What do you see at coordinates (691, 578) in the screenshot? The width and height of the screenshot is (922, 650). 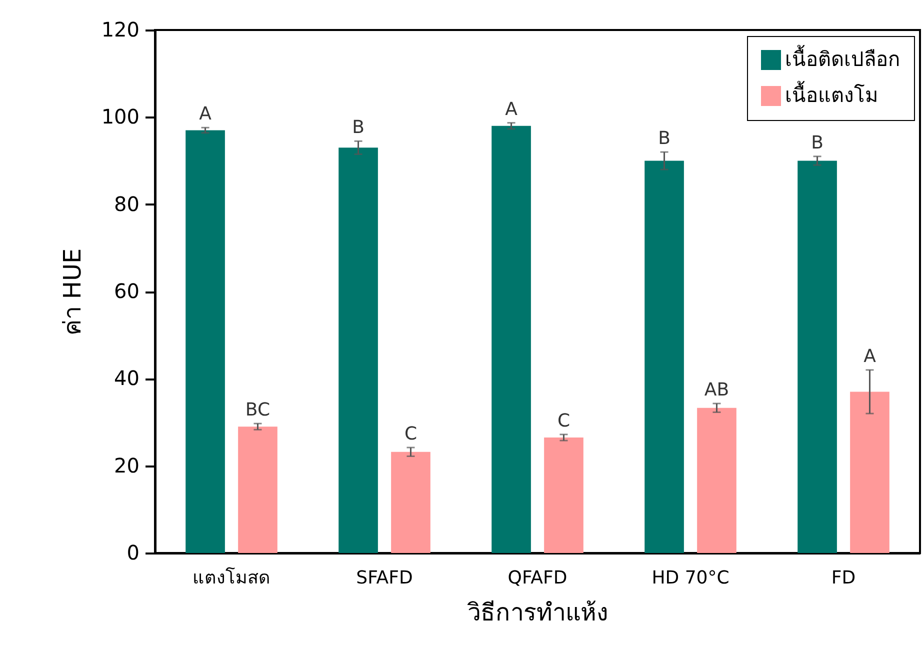 I see `x-tick-label: HD 70°C` at bounding box center [691, 578].